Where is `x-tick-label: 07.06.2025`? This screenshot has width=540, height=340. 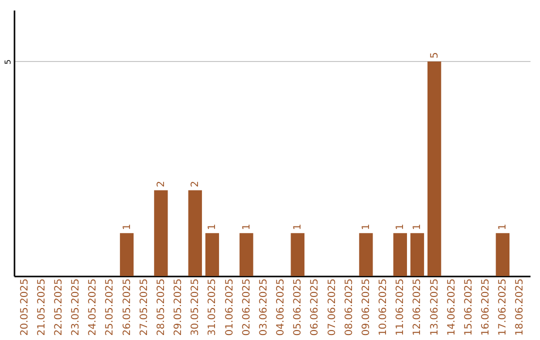
x-tick-label: 07.06.2025 is located at coordinates (332, 307).